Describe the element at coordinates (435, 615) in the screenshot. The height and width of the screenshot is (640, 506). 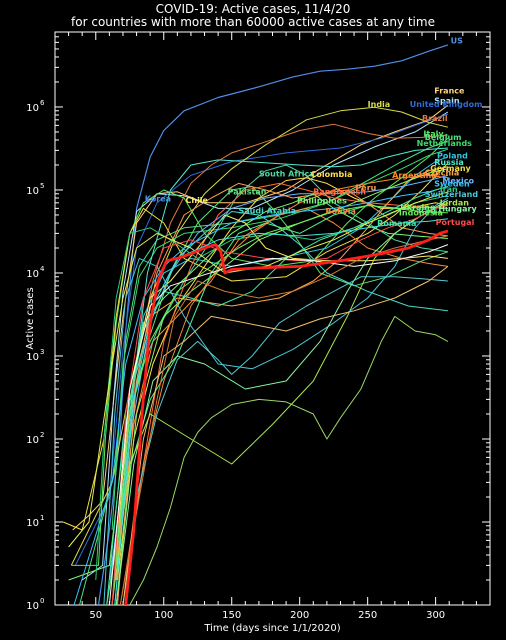
I see `x-tick-label: 300` at that location.